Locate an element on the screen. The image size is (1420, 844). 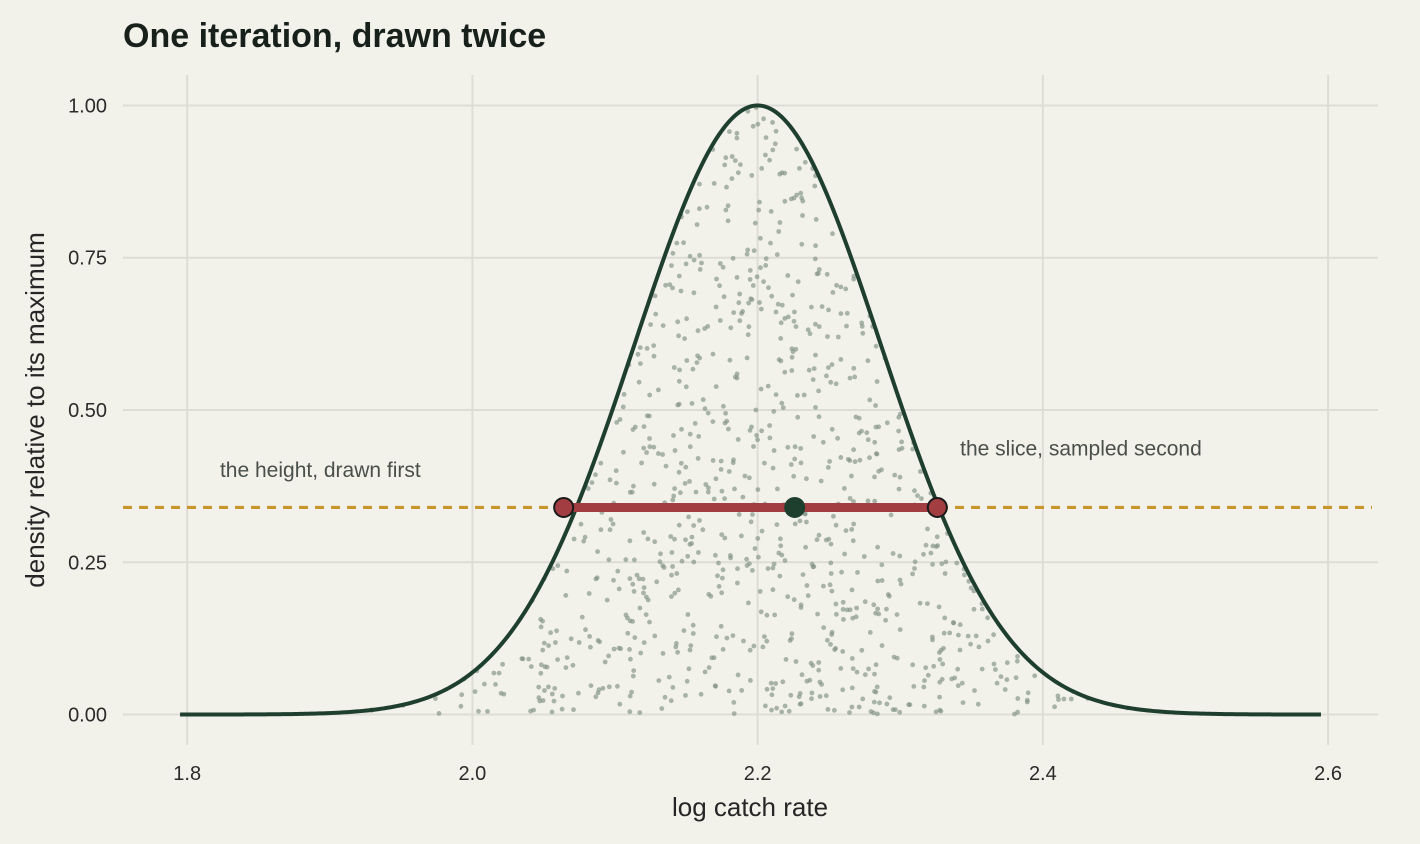
annotation-label: the height, drawn first is located at coordinates (320, 470).